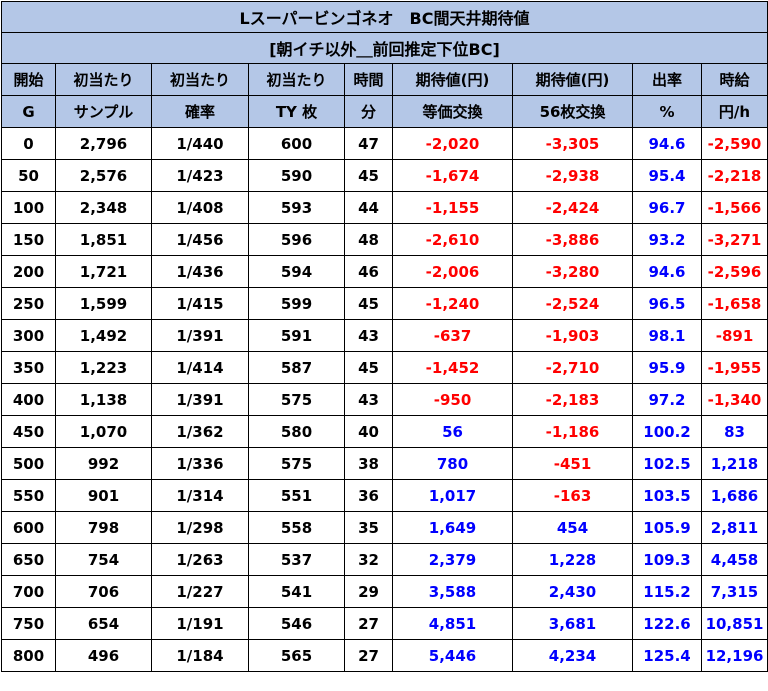 The height and width of the screenshot is (691, 768). I want to click on probability-cell: 1/456, so click(200, 239).